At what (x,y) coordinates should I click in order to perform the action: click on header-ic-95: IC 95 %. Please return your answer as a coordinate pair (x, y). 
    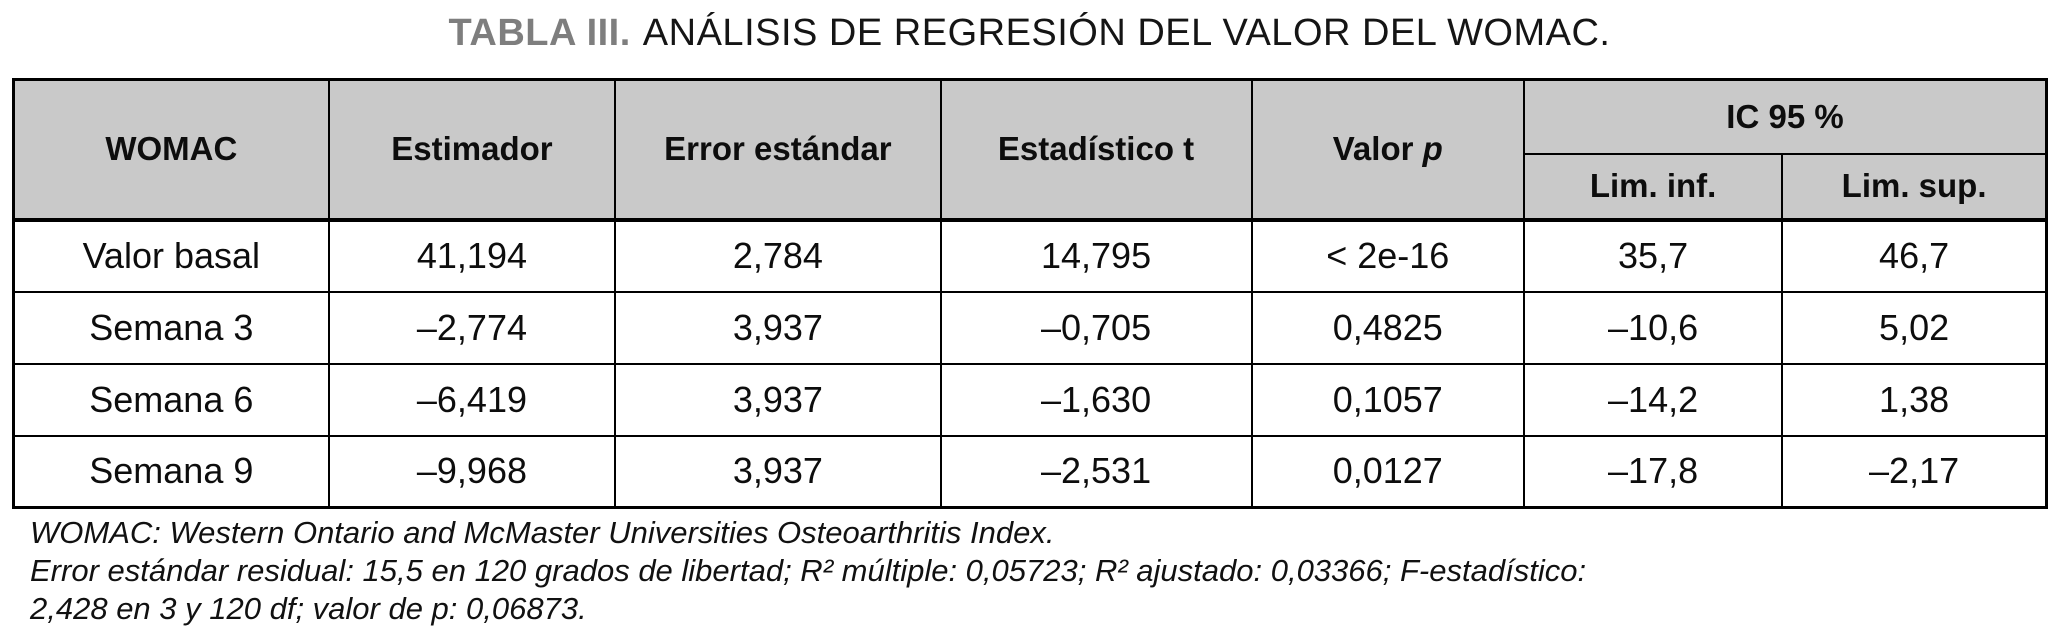
    Looking at the image, I should click on (1785, 116).